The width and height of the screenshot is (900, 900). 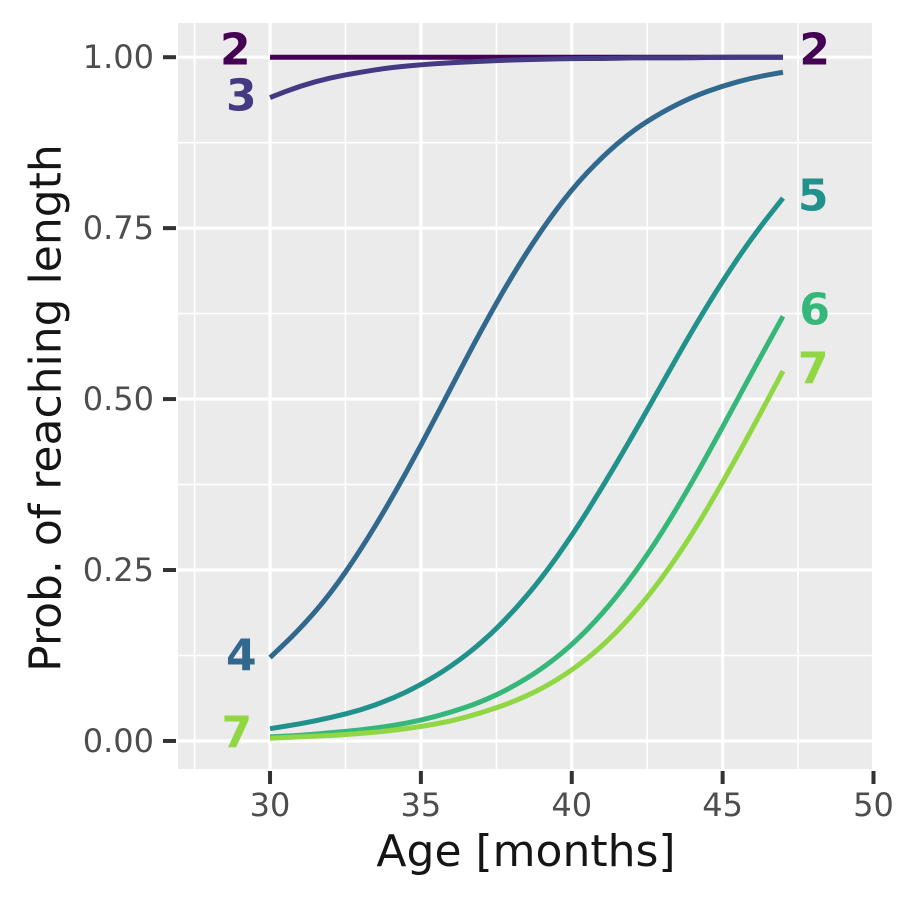 What do you see at coordinates (237, 733) in the screenshot?
I see `line-label-left-7: 7` at bounding box center [237, 733].